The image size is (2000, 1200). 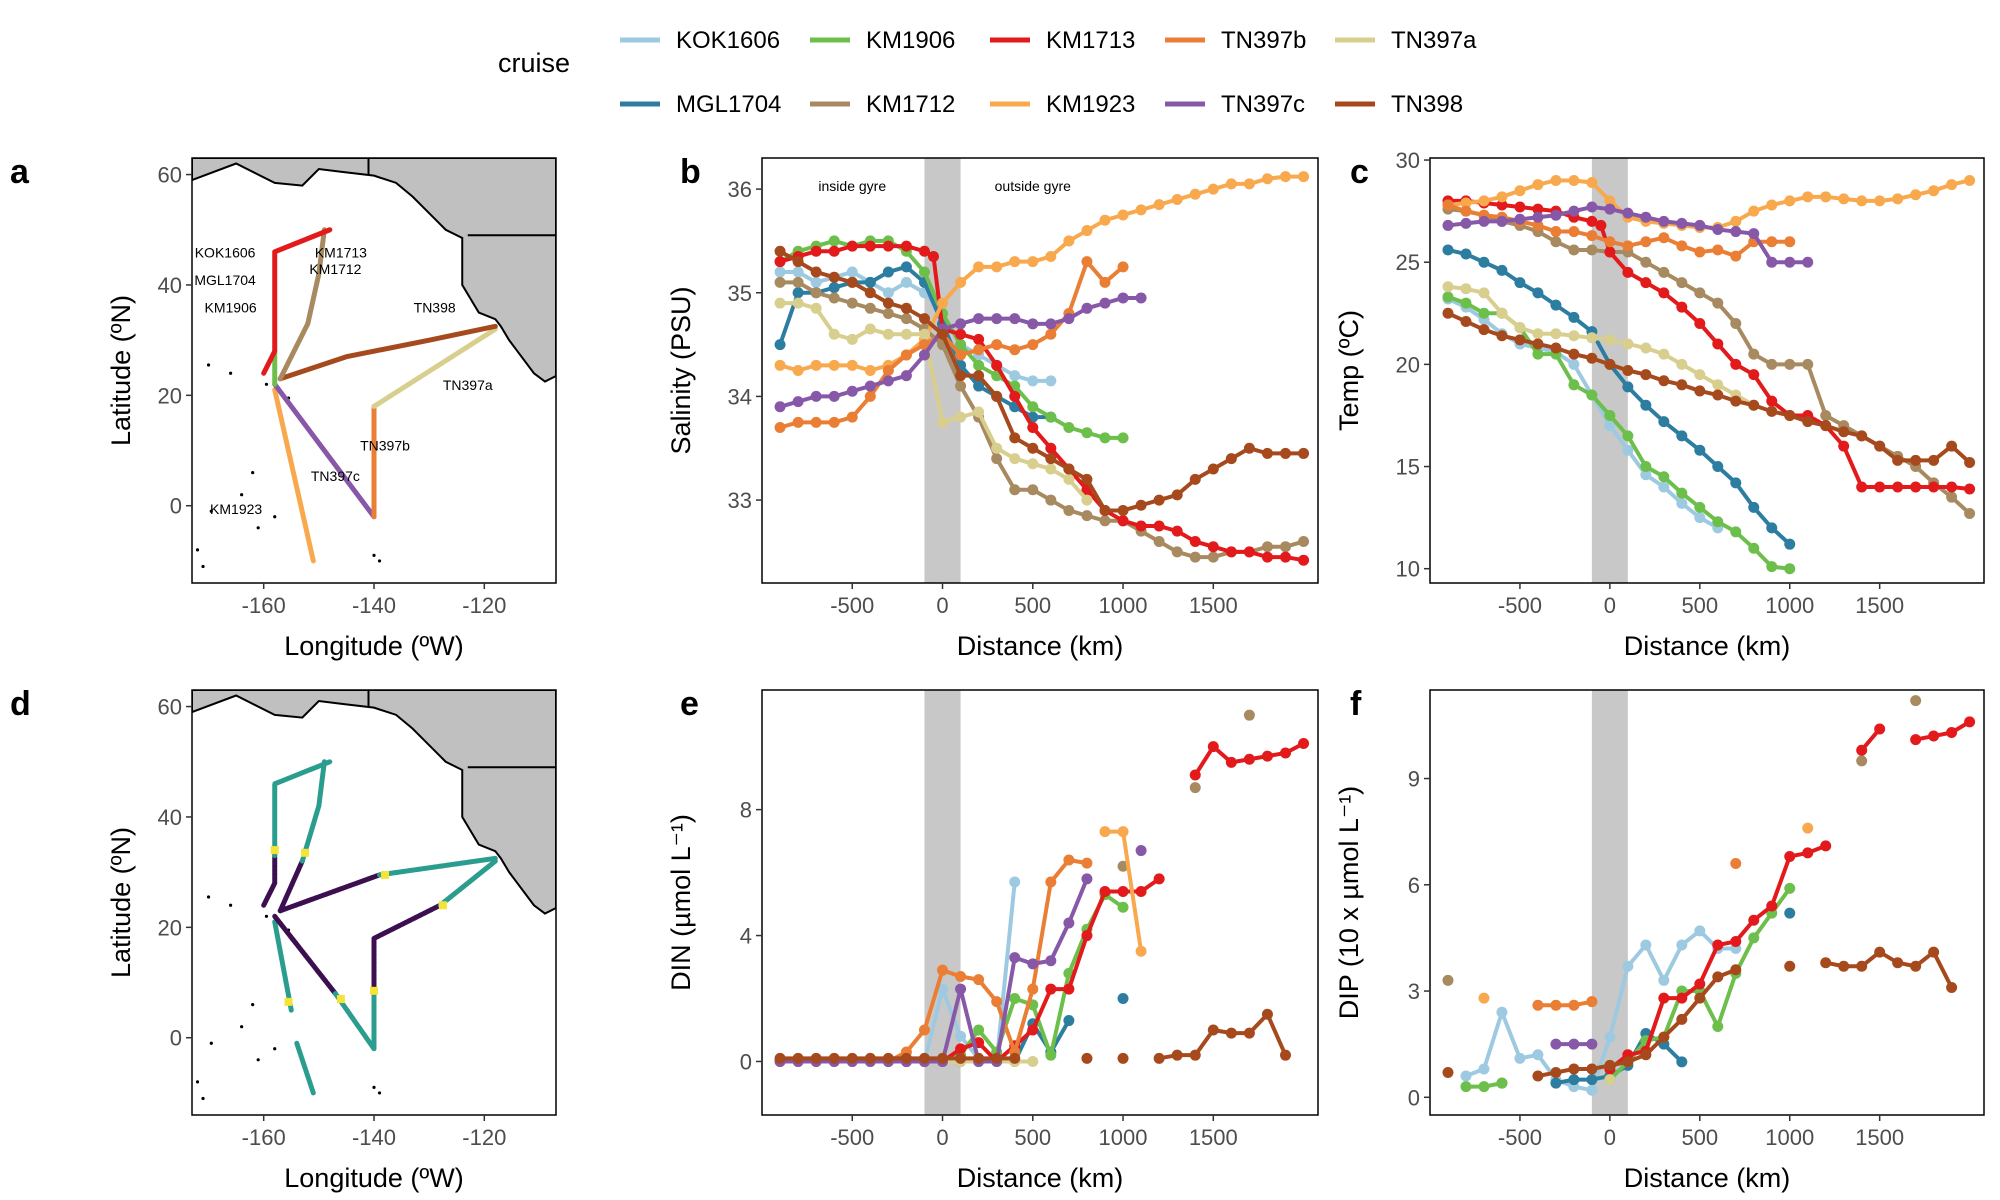 I want to click on legend-label-mgl1704: MGL1704, so click(x=728, y=104).